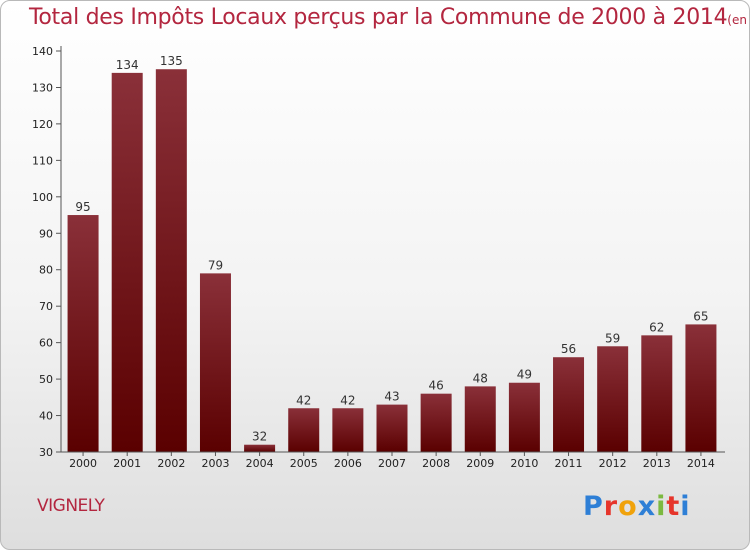 This screenshot has height=550, width=750. Describe the element at coordinates (42, 124) in the screenshot. I see `y-tick-label: 120` at that location.